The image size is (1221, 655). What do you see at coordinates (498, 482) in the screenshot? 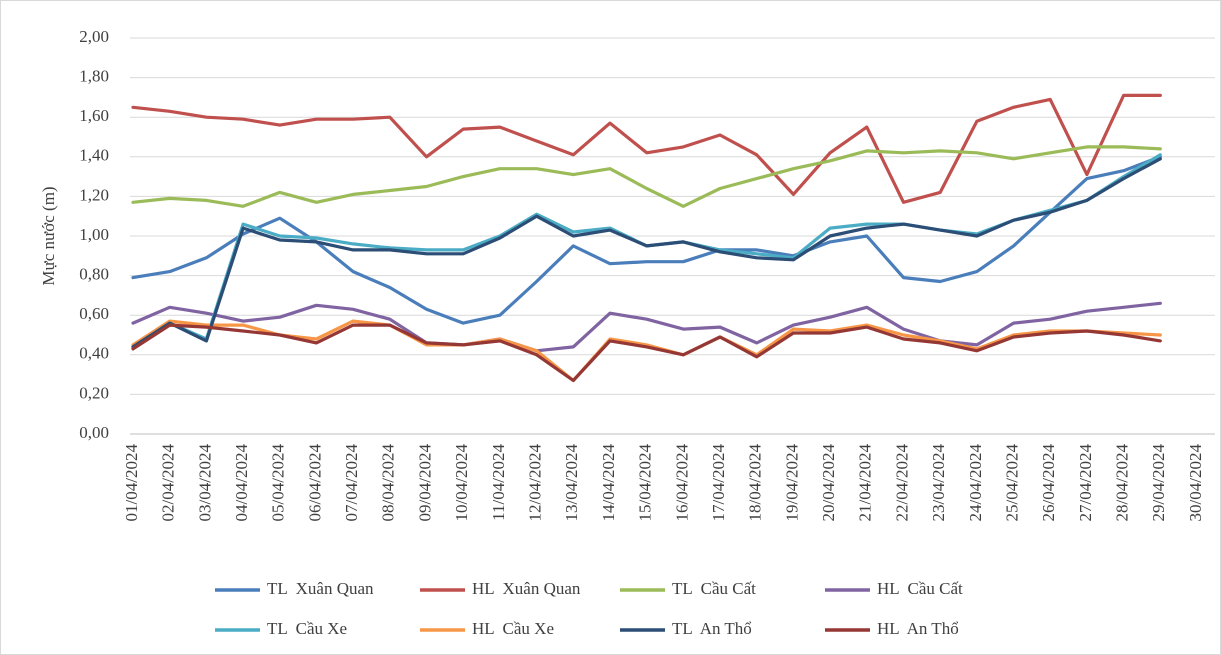
I see `x-tick-label: 11/04/2024` at bounding box center [498, 482].